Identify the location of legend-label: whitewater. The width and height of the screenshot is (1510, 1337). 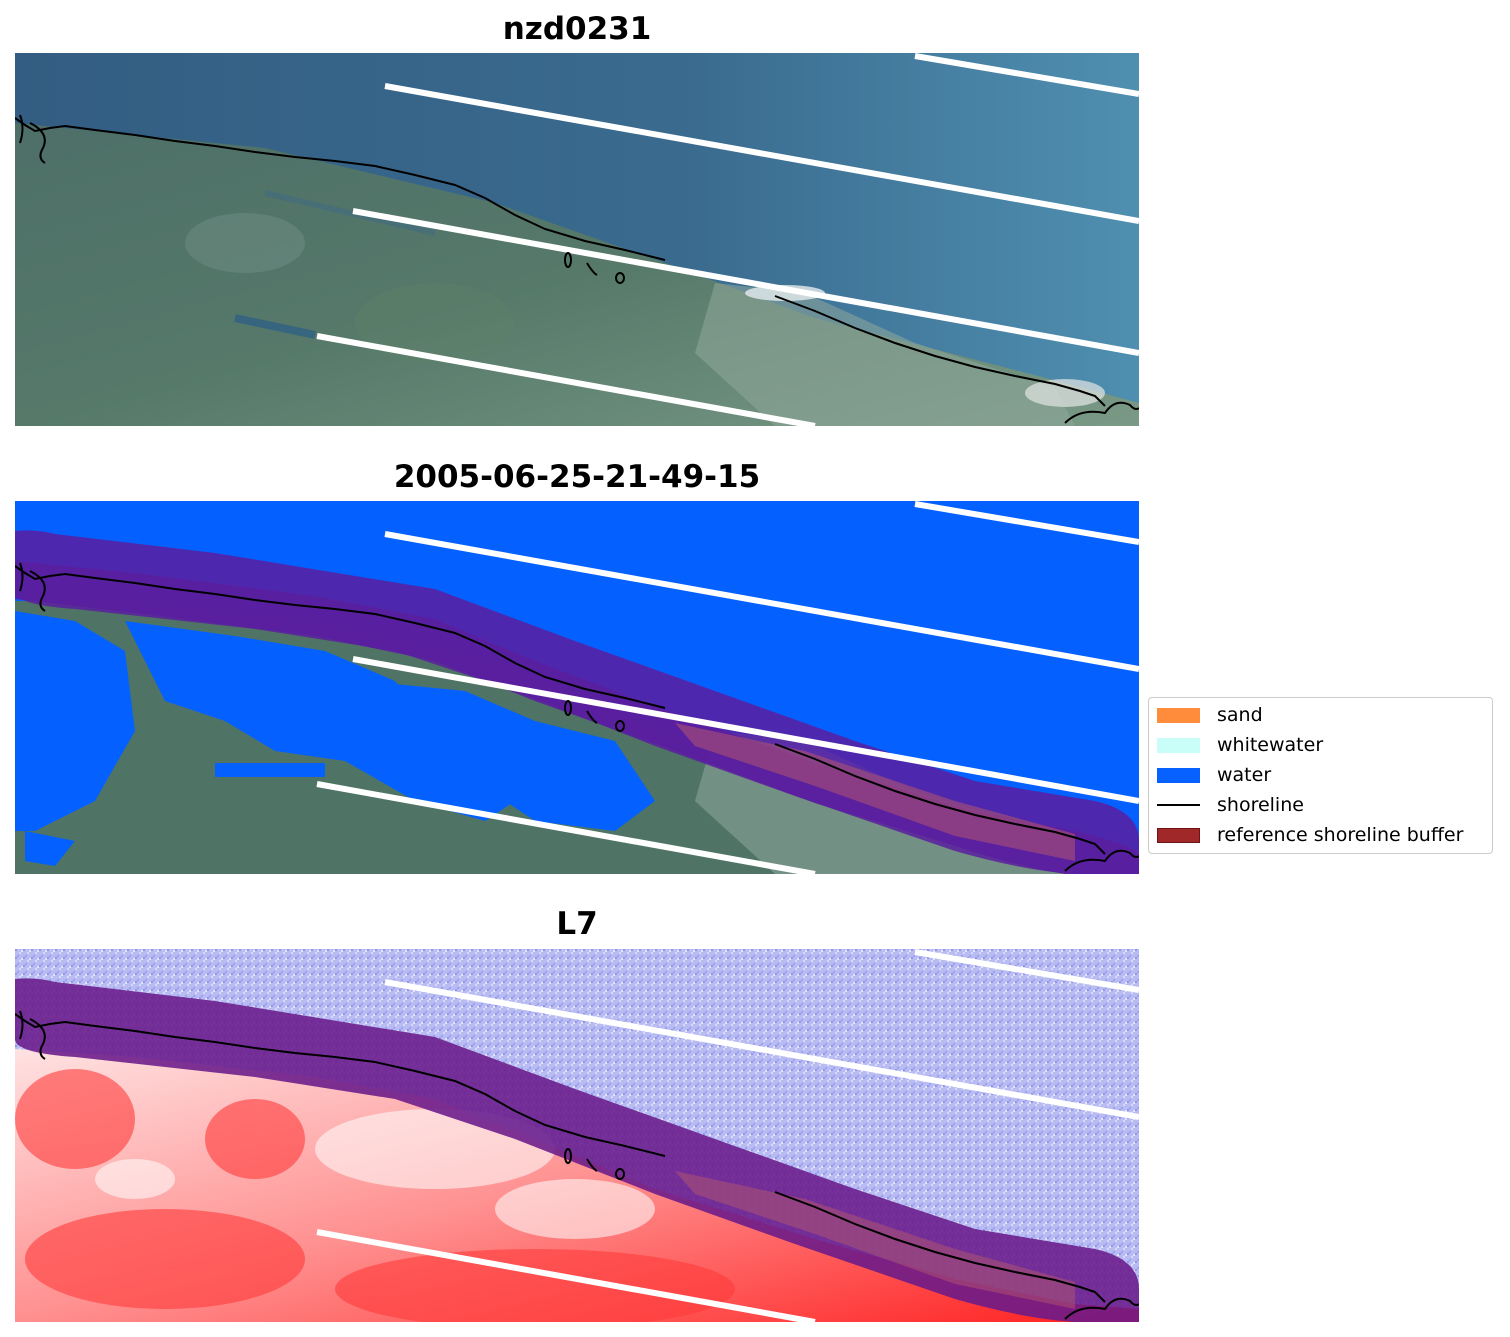
(1270, 745).